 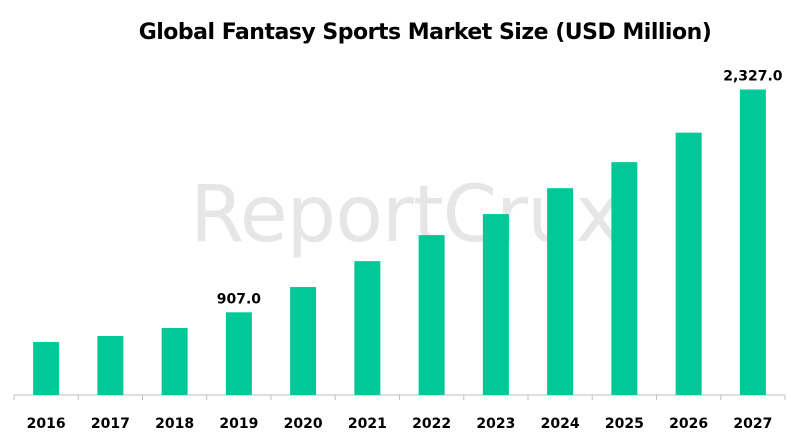 What do you see at coordinates (752, 242) in the screenshot?
I see `bar-2027` at bounding box center [752, 242].